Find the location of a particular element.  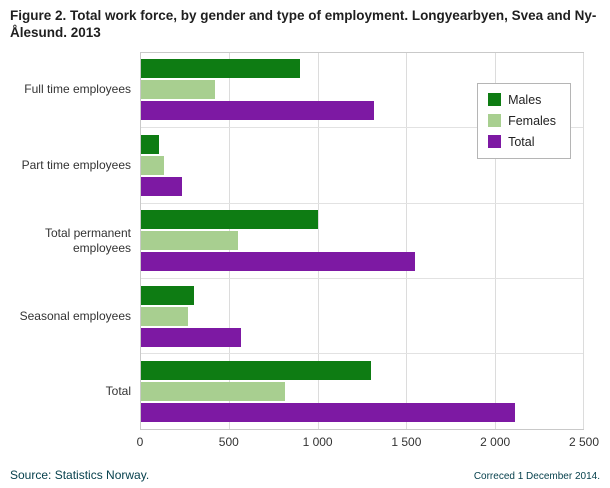

y-category-label: Seasonal employees is located at coordinates (75, 315).